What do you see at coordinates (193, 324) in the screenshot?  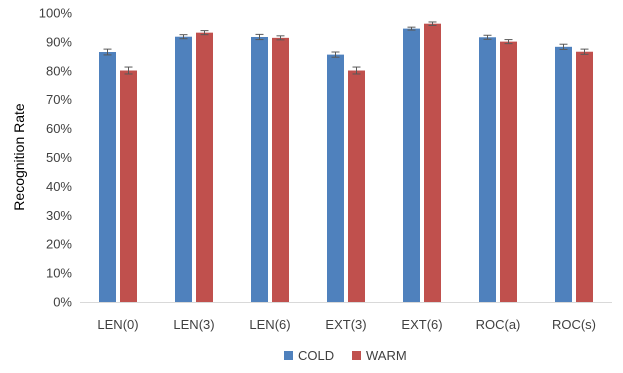 I see `x-tick-label: LEN(3)` at bounding box center [193, 324].